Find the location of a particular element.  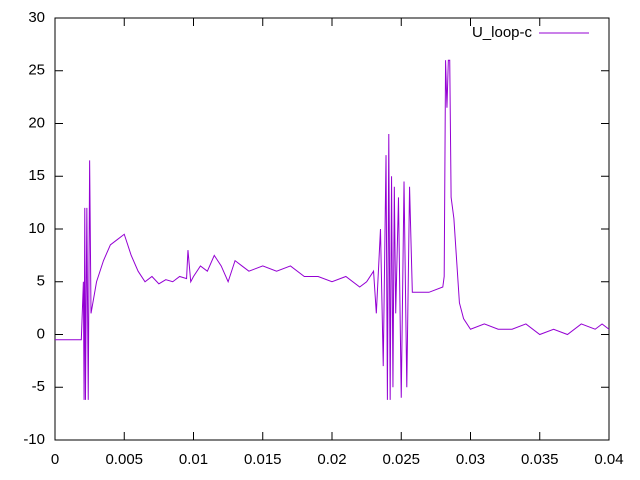

y-tick-label: -10 is located at coordinates (34, 439).